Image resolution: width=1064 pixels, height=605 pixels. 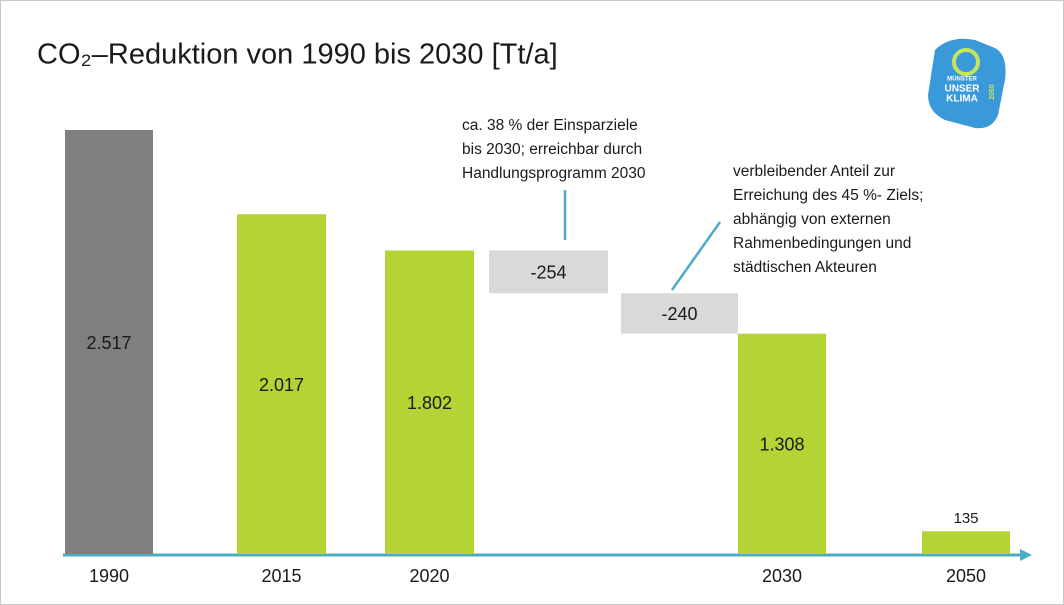 I want to click on annotation: städtischen Akteuren, so click(x=805, y=267).